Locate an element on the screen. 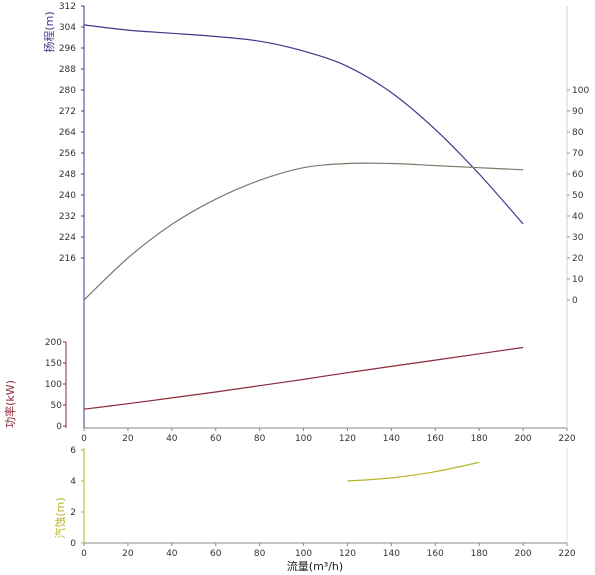 The height and width of the screenshot is (575, 595). efficiency-tick-label: 50 is located at coordinates (578, 196).